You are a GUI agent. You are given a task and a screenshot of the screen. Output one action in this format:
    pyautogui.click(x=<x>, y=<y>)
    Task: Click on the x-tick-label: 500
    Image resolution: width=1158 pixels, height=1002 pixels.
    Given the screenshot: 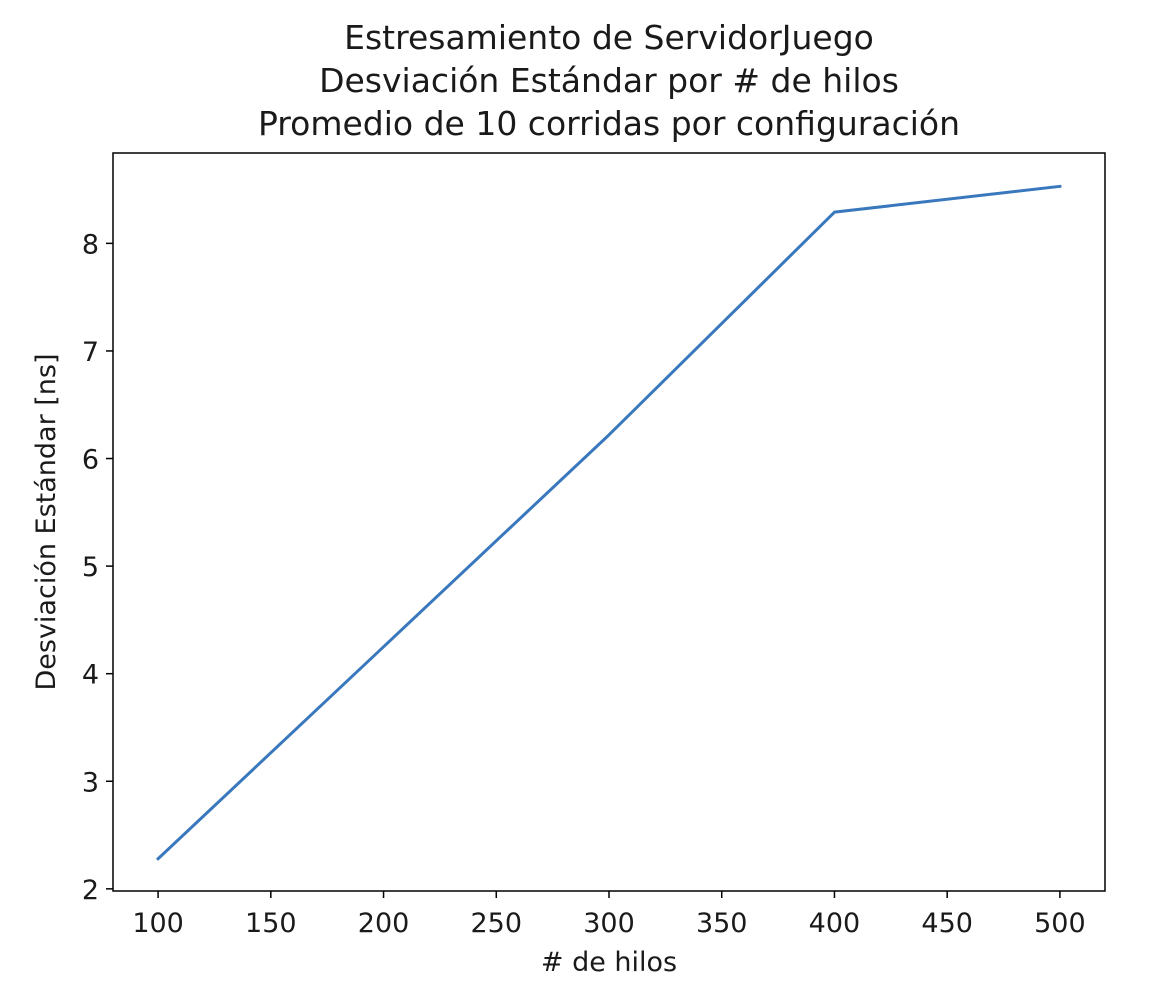 What is the action you would take?
    pyautogui.click(x=1060, y=923)
    